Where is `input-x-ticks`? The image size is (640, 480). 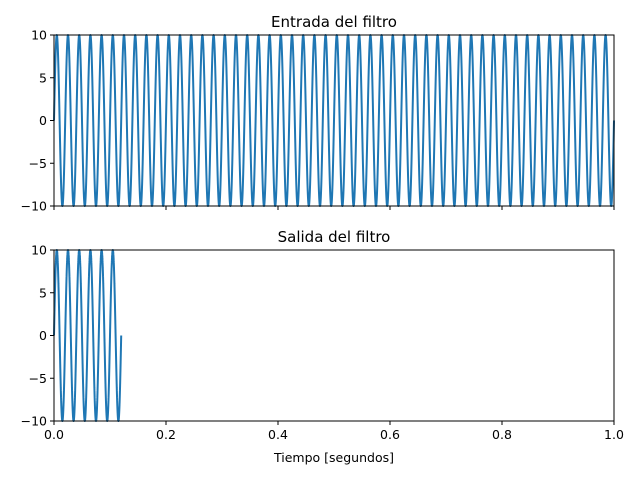 input-x-ticks is located at coordinates (334, 208).